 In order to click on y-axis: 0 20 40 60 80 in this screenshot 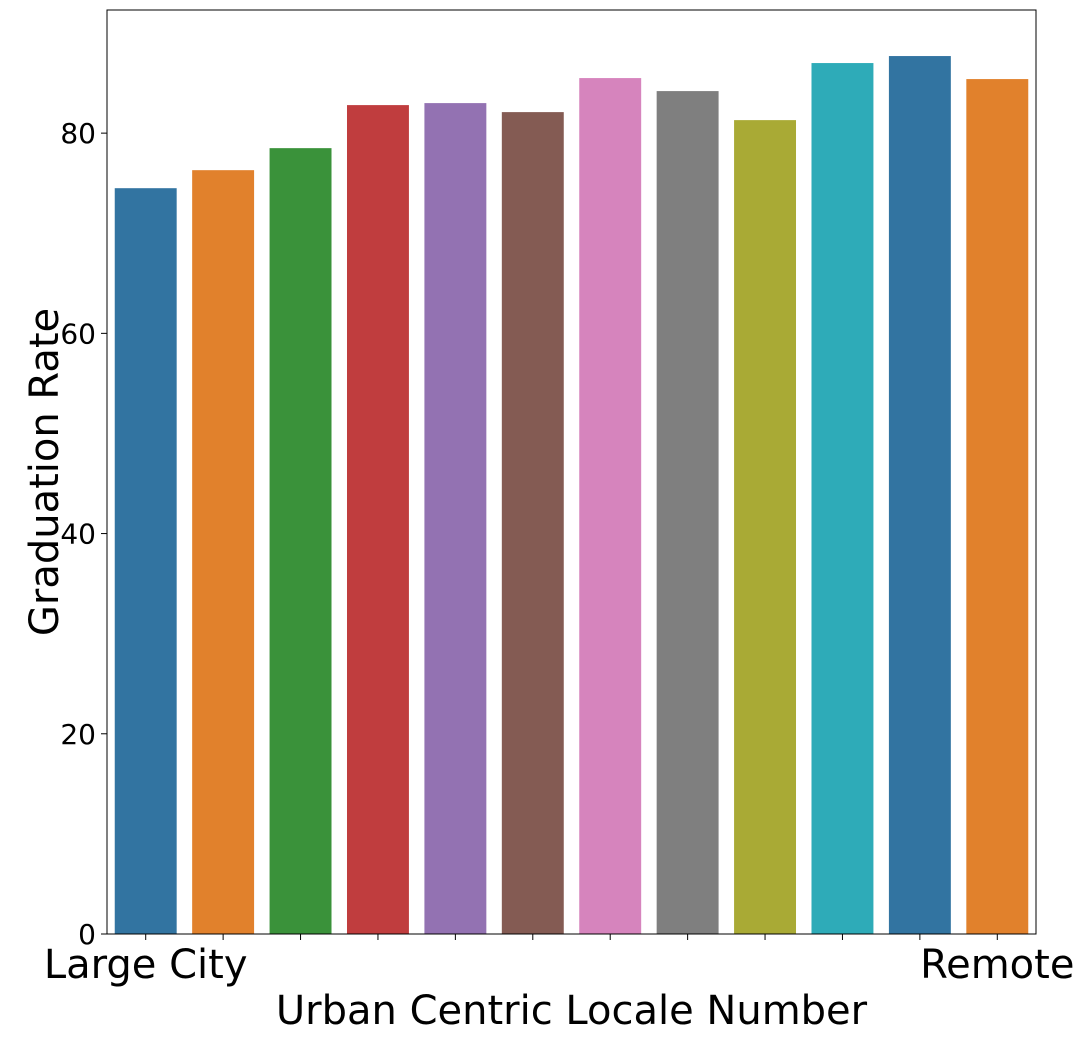, I will do `click(83, 534)`.